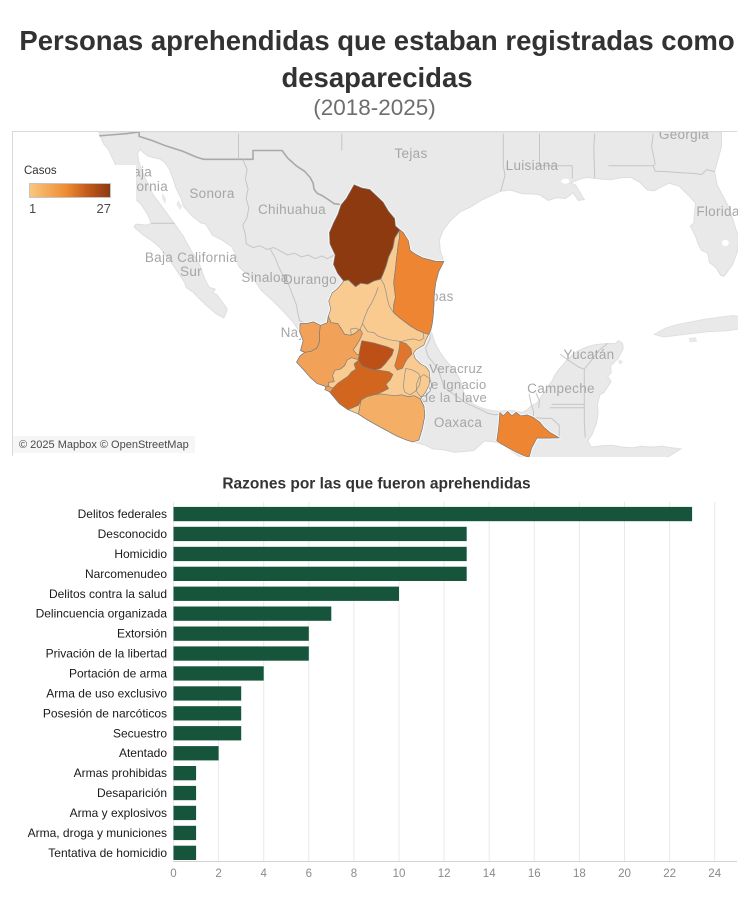 The height and width of the screenshot is (904, 749). I want to click on svg-text: 20, so click(624, 874).